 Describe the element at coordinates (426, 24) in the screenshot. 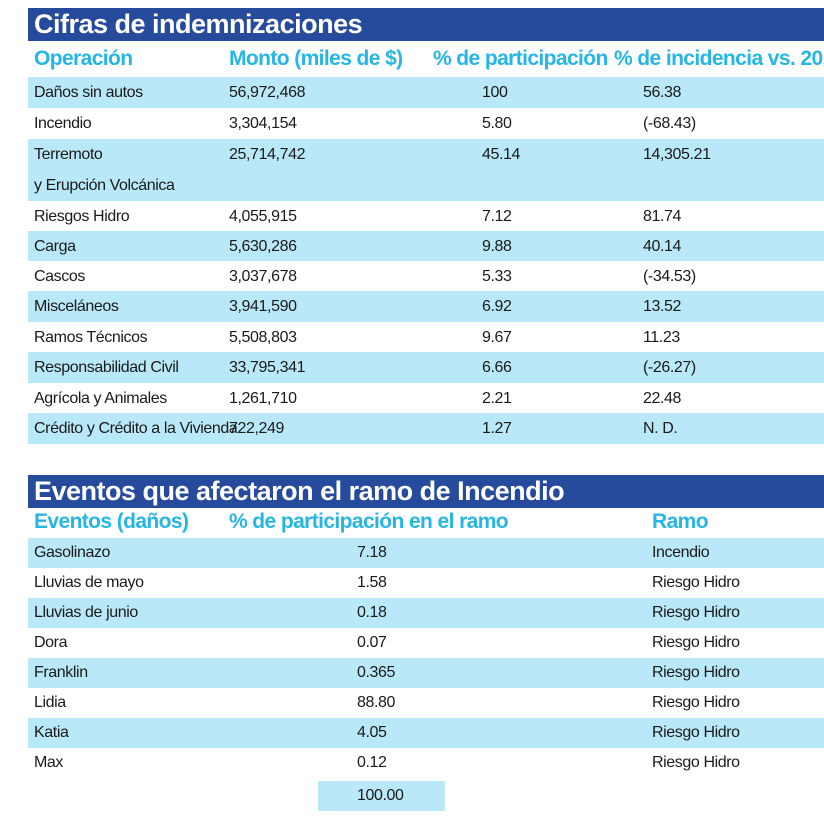

I see `table1-title: Cifras de indemnizaciones` at that location.